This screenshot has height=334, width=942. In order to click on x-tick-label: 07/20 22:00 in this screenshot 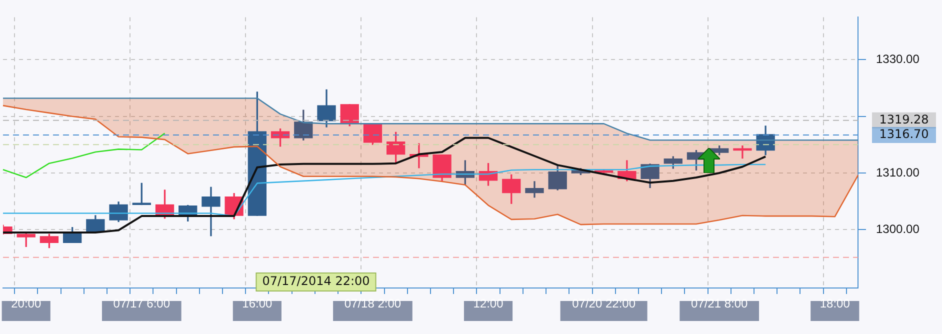, I will do `click(604, 303)`.